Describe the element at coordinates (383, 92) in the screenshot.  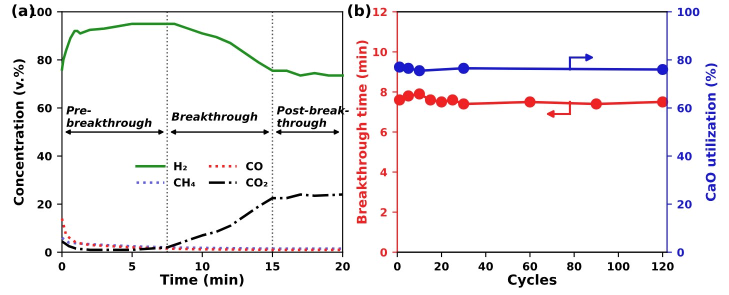
I see `y-tick-label: 8` at that location.